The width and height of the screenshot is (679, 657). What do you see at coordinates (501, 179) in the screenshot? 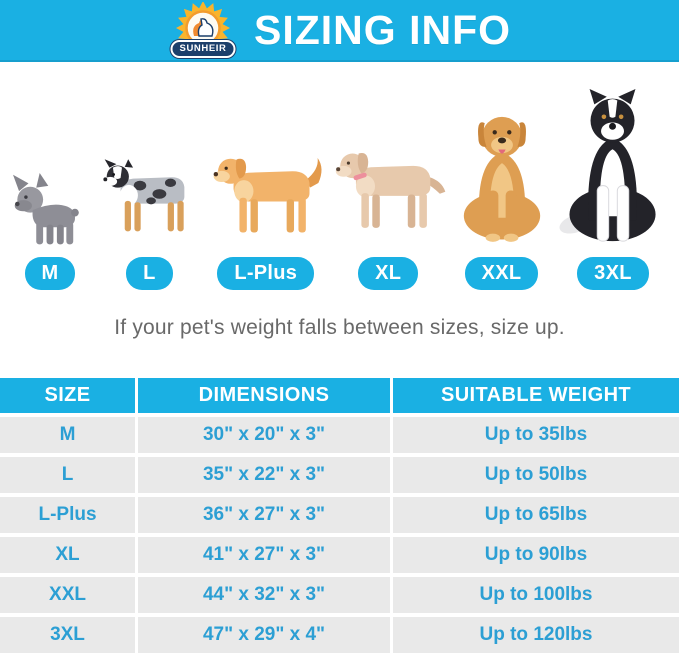
I see `golden-retriever-sitting-illustration` at bounding box center [501, 179].